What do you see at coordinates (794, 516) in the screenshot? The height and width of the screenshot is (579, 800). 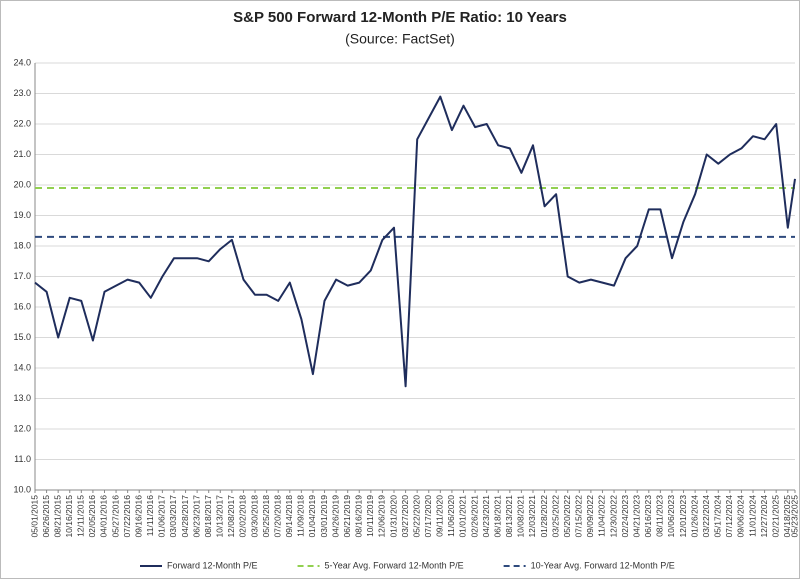 I see `x-tick-label: 05/23/2025` at bounding box center [794, 516].